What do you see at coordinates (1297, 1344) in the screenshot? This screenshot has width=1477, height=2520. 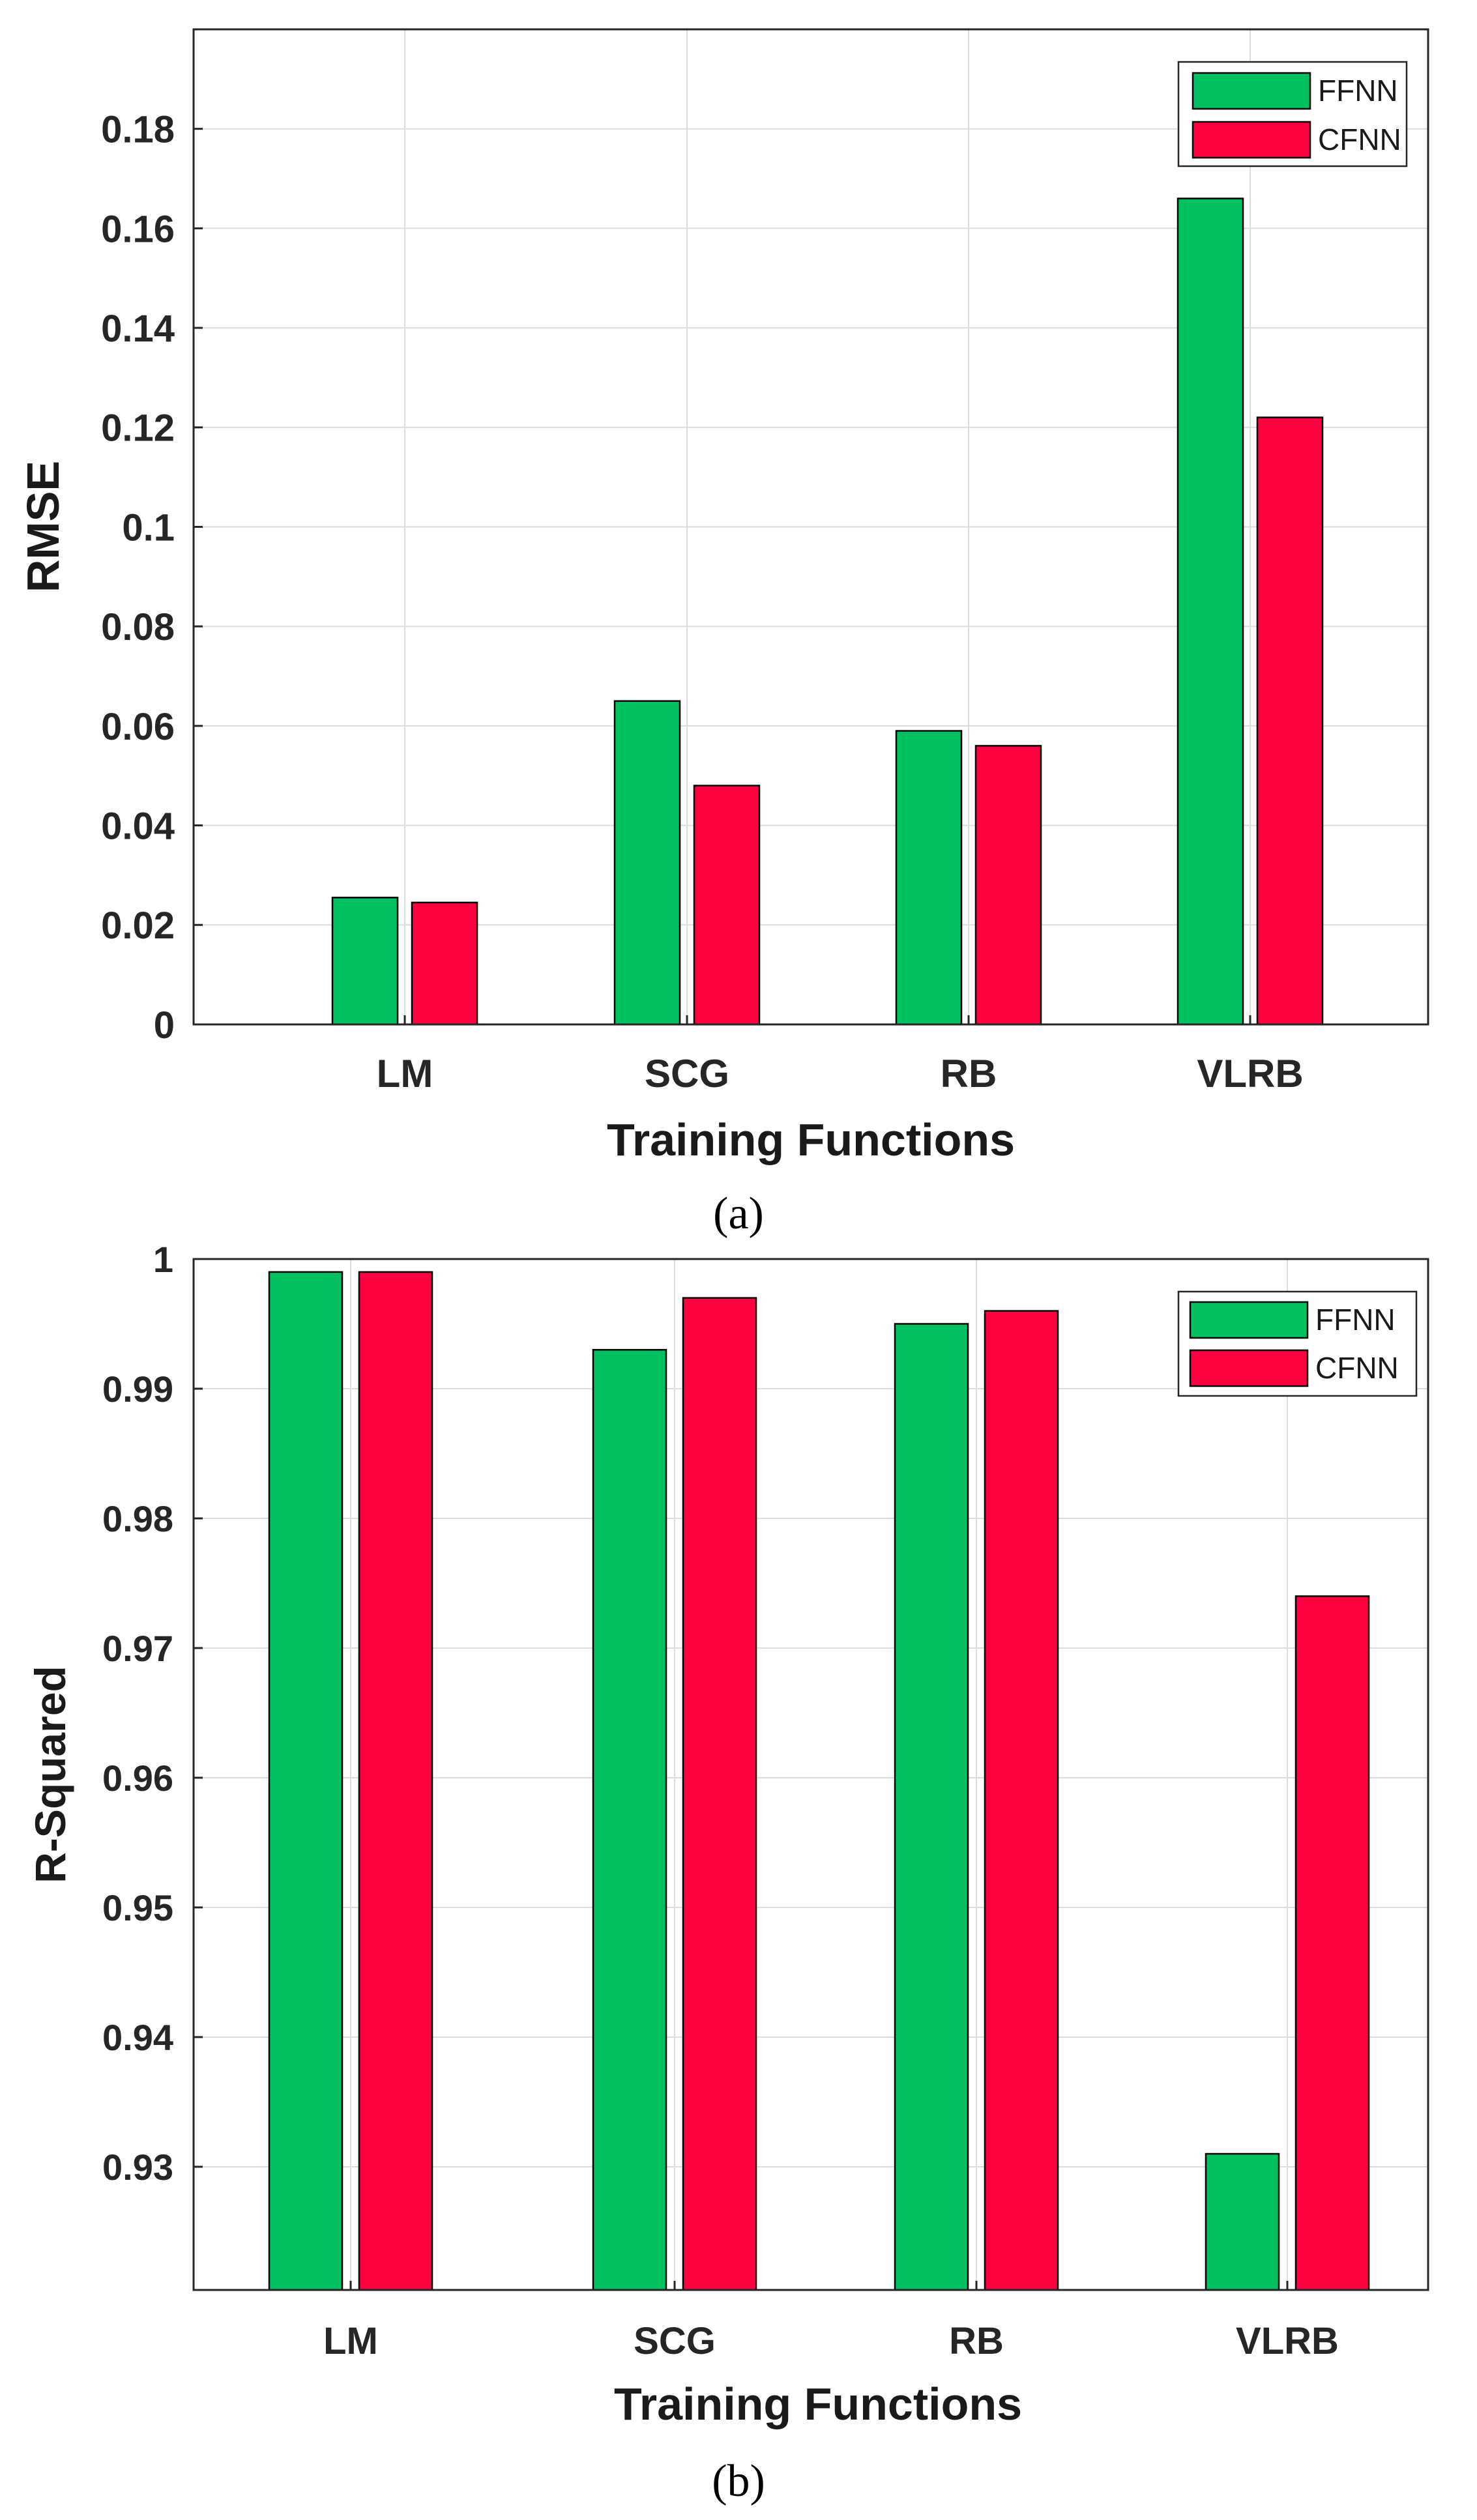 I see `r-squared-legend: FFNN CFNN` at bounding box center [1297, 1344].